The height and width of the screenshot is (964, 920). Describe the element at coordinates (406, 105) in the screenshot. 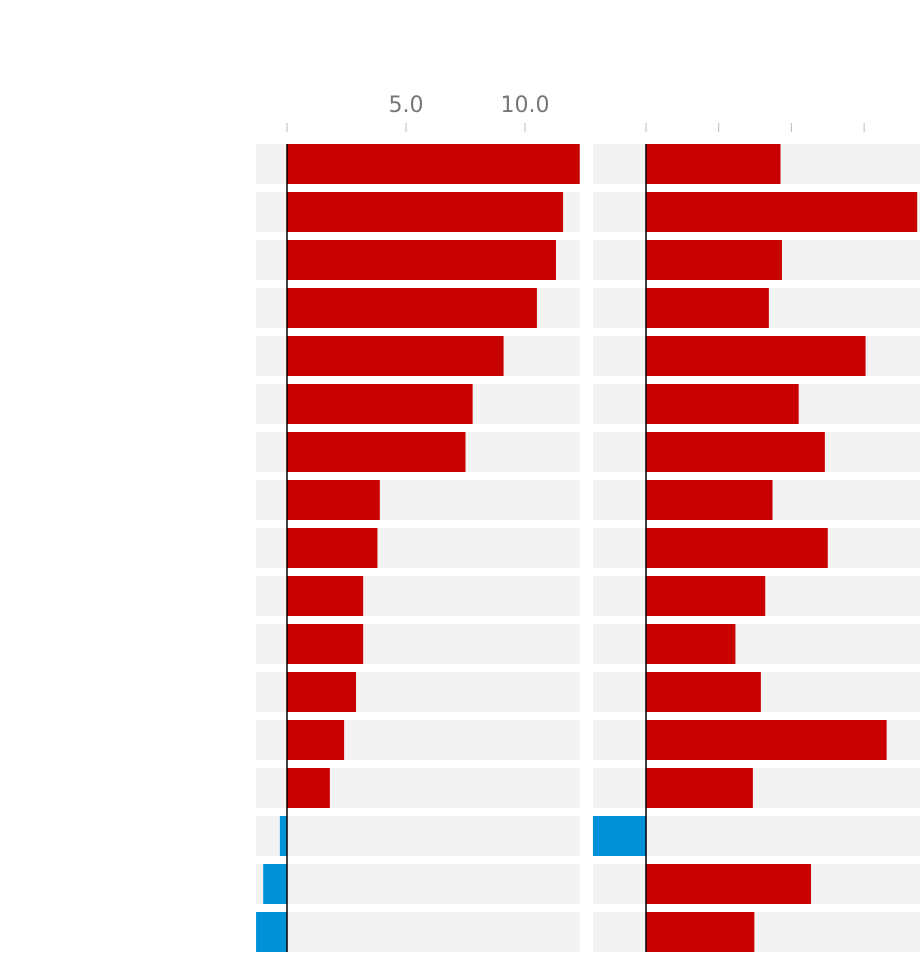

I see `x-tick-label: 5.0` at that location.